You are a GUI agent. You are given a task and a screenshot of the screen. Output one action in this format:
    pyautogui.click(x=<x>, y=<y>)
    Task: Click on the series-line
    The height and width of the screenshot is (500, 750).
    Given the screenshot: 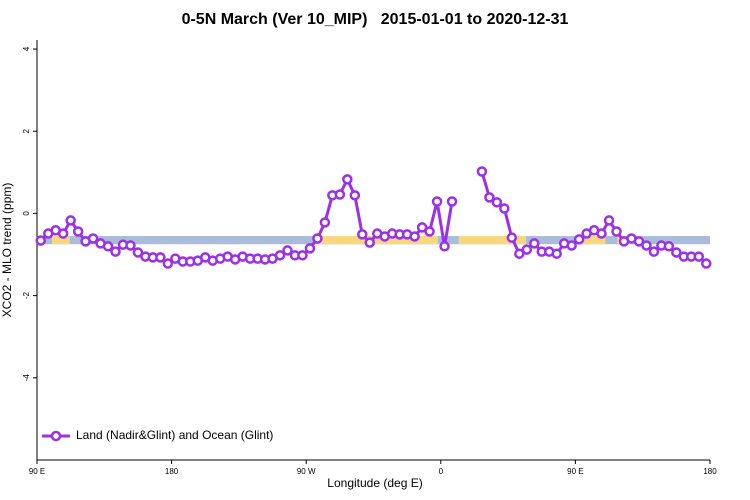 What is the action you would take?
    pyautogui.click(x=246, y=220)
    